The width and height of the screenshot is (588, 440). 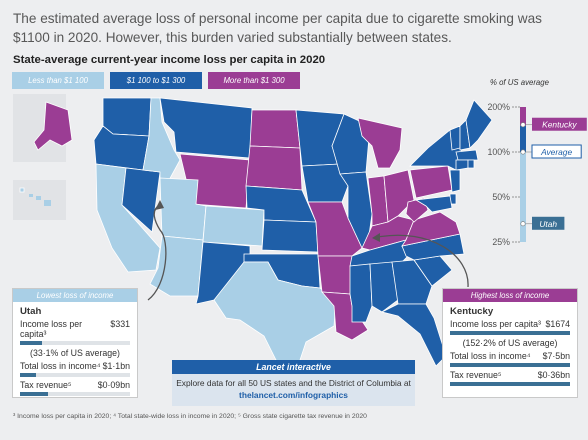 What do you see at coordinates (75, 295) in the screenshot?
I see `utah-panel-header: Lowest loss of income` at bounding box center [75, 295].